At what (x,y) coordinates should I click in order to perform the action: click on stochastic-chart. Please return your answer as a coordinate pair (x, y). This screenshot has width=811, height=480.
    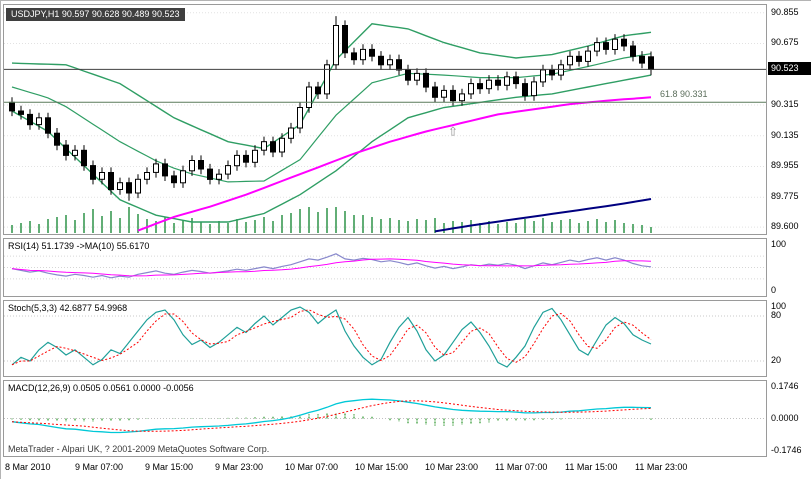
    Looking at the image, I should click on (385, 337).